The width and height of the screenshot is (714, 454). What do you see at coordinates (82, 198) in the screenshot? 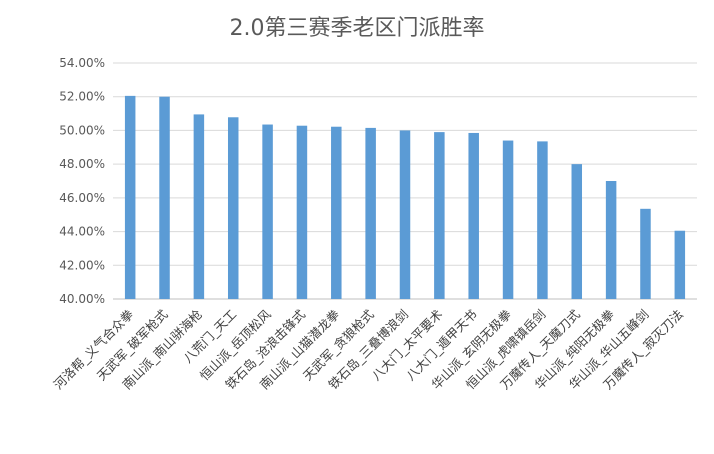
I see `y-tick-label: 46.00%` at bounding box center [82, 198].